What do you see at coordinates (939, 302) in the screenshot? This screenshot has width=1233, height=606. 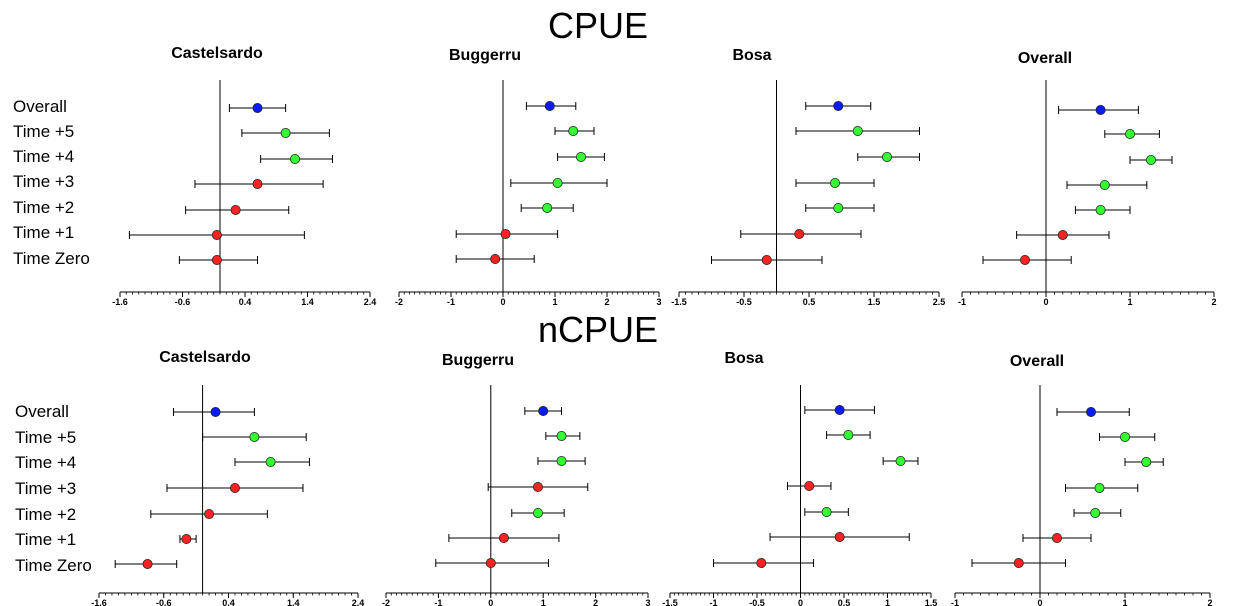 I see `tick-label: 2.5` at bounding box center [939, 302].